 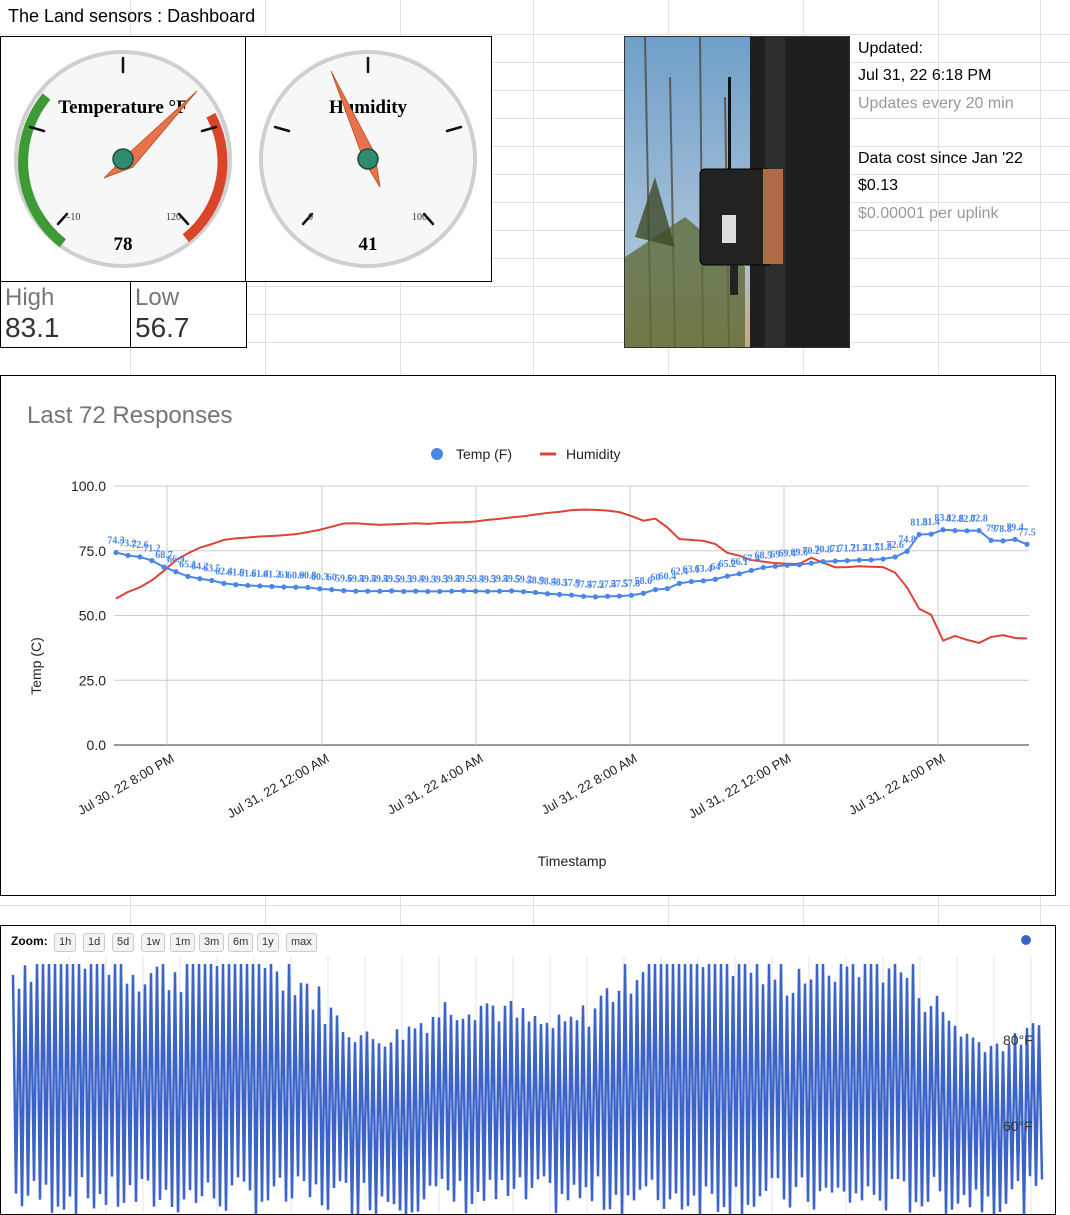 What do you see at coordinates (896, 784) in the screenshot?
I see `x-tick-label: Jul 31, 22 4:00 PM` at bounding box center [896, 784].